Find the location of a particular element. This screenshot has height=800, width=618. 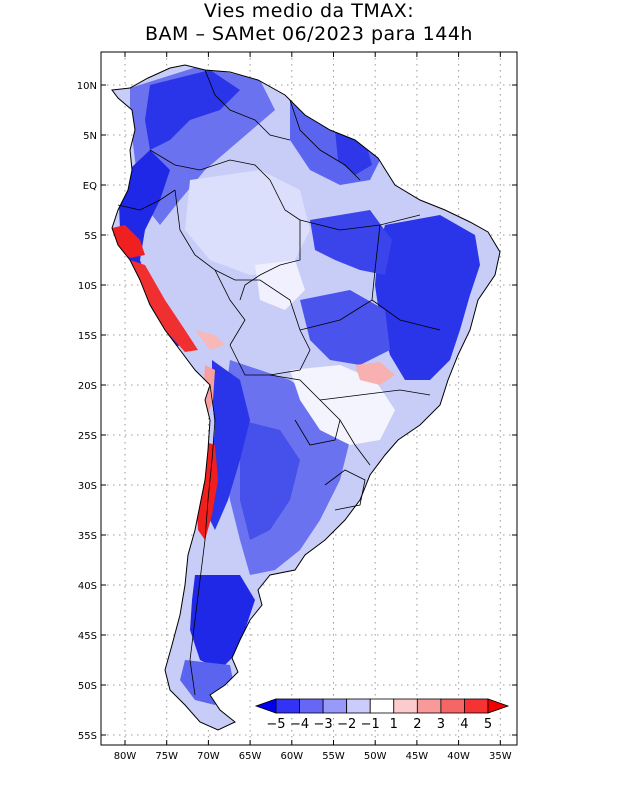

colorbar-label: 5 is located at coordinates (488, 724).